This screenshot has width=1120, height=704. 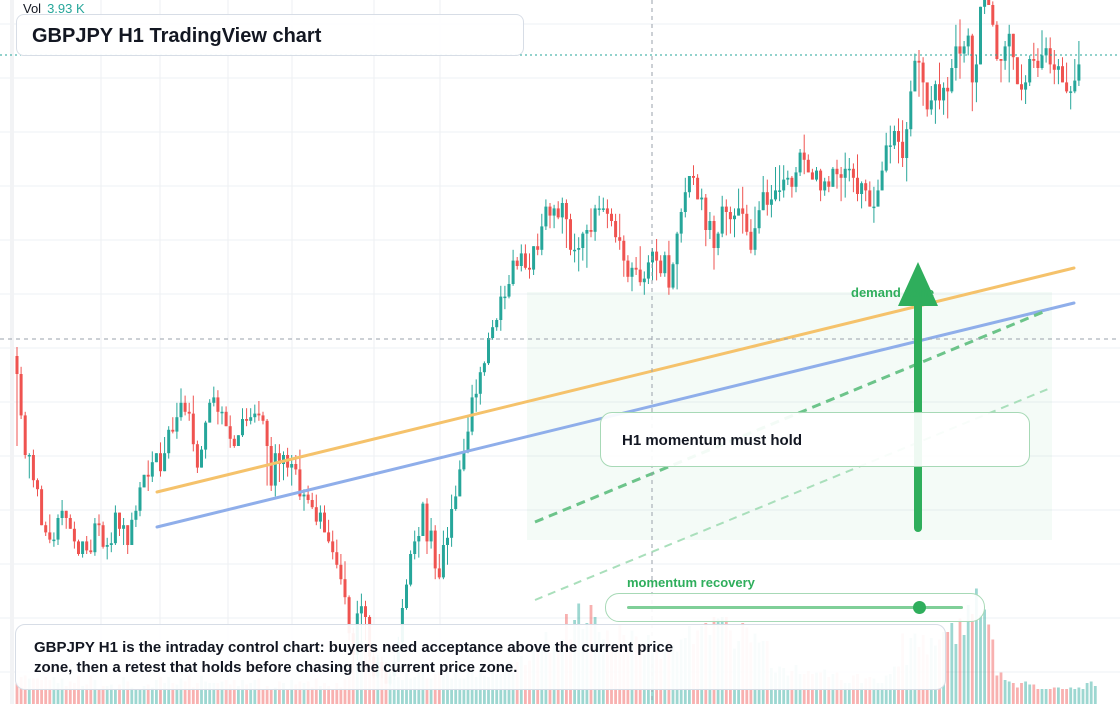 I want to click on momentum-label: momentum recovery, so click(x=691, y=582).